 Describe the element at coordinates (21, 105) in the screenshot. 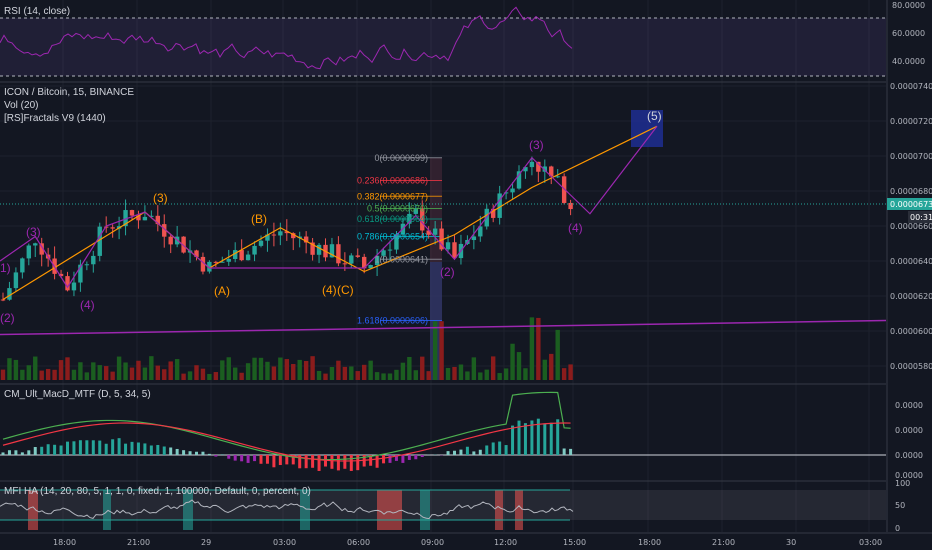

I see `volume-title: Vol (20)` at that location.